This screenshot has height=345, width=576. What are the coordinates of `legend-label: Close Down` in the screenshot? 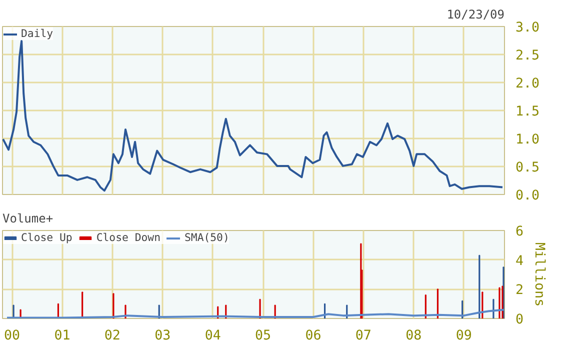 It's located at (128, 237).